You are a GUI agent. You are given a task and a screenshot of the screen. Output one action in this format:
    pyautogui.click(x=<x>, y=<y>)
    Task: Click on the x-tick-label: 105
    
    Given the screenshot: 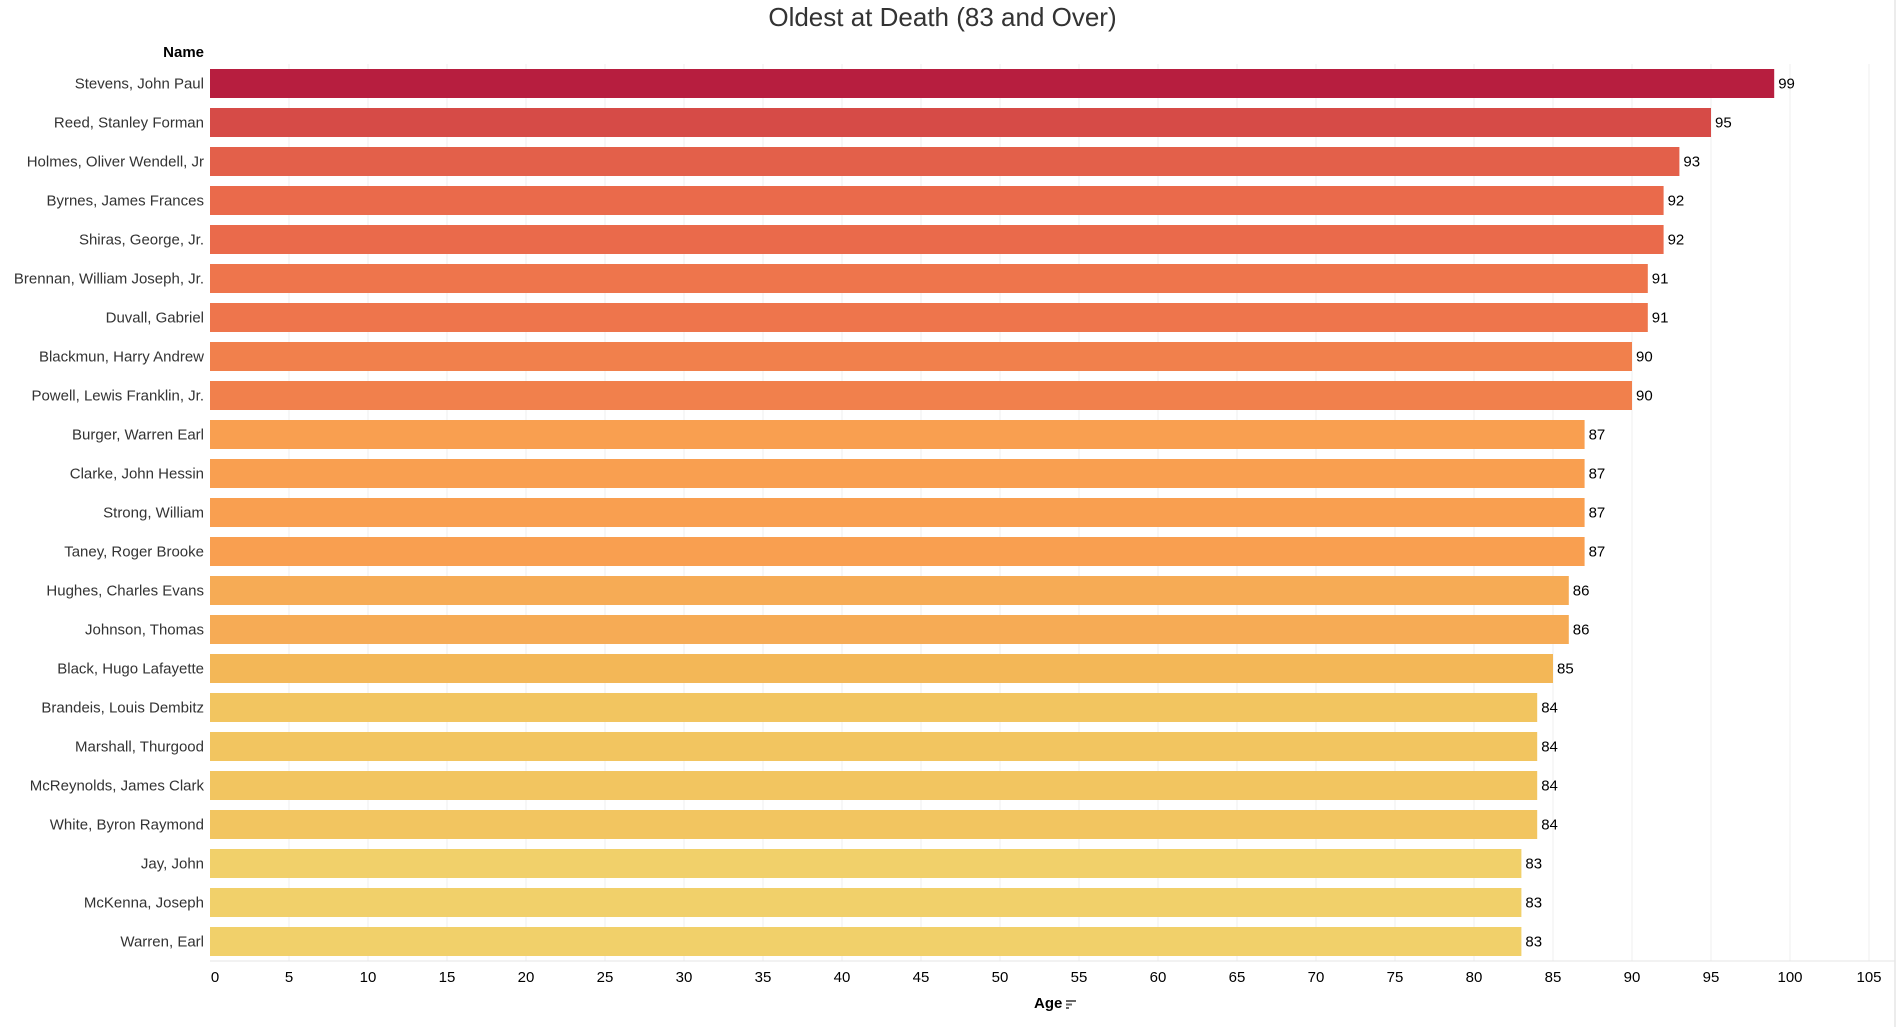 What is the action you would take?
    pyautogui.click(x=1868, y=977)
    